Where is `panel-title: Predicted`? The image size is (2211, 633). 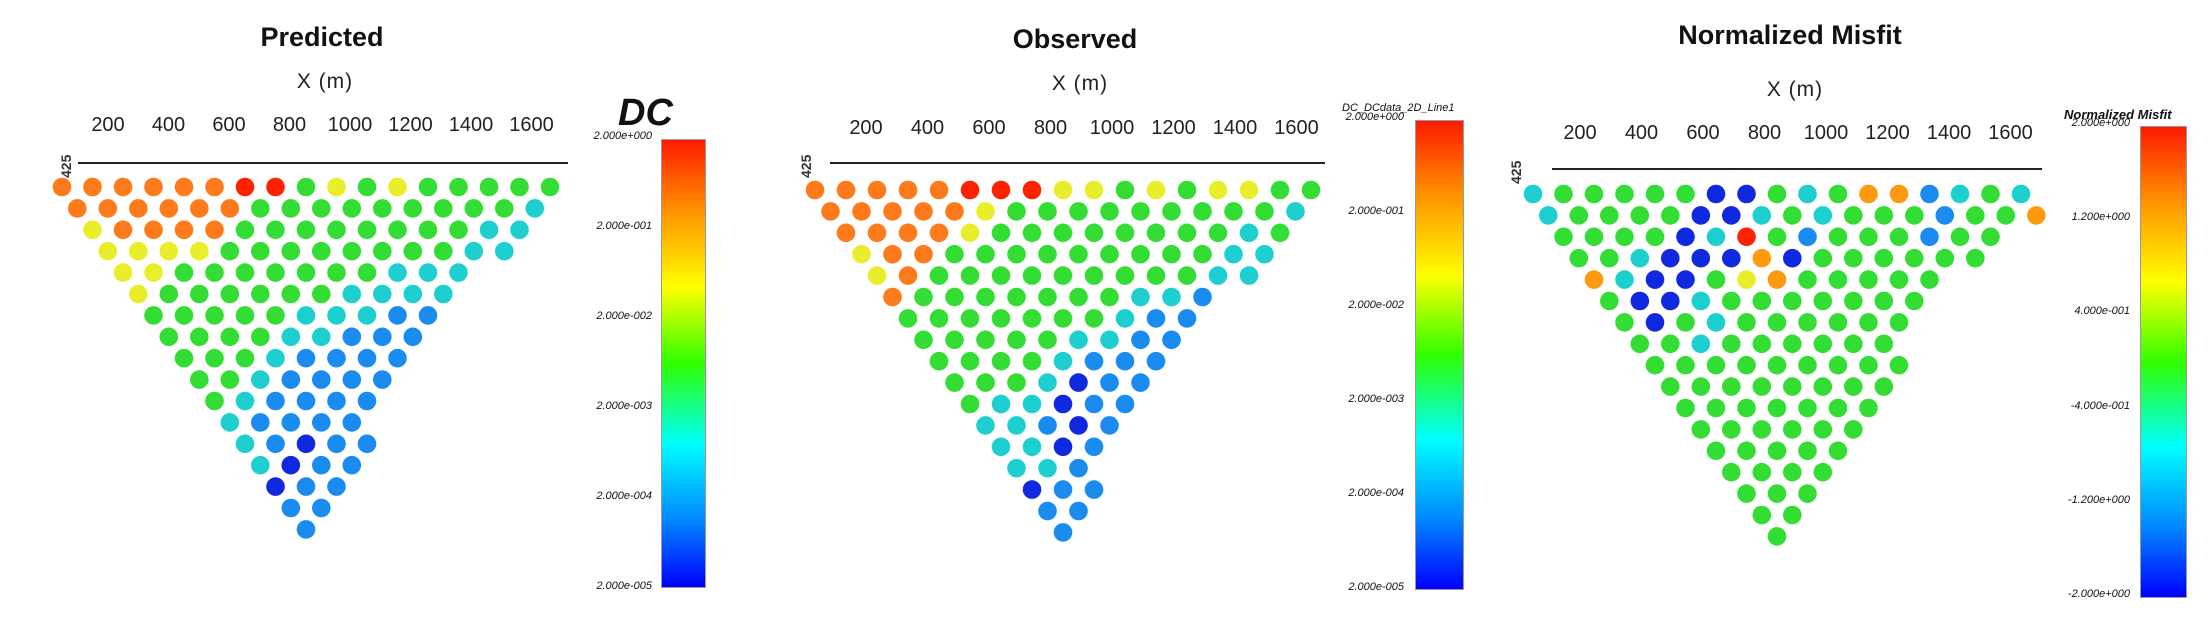 panel-title: Predicted is located at coordinates (322, 37).